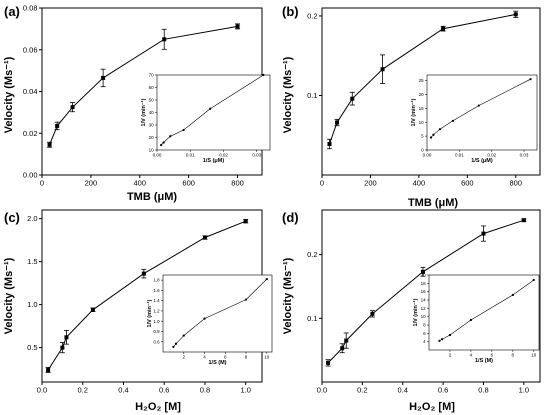 The width and height of the screenshot is (550, 415). Describe the element at coordinates (32, 304) in the screenshot. I see `main-y-tick-label: 1.0` at that location.